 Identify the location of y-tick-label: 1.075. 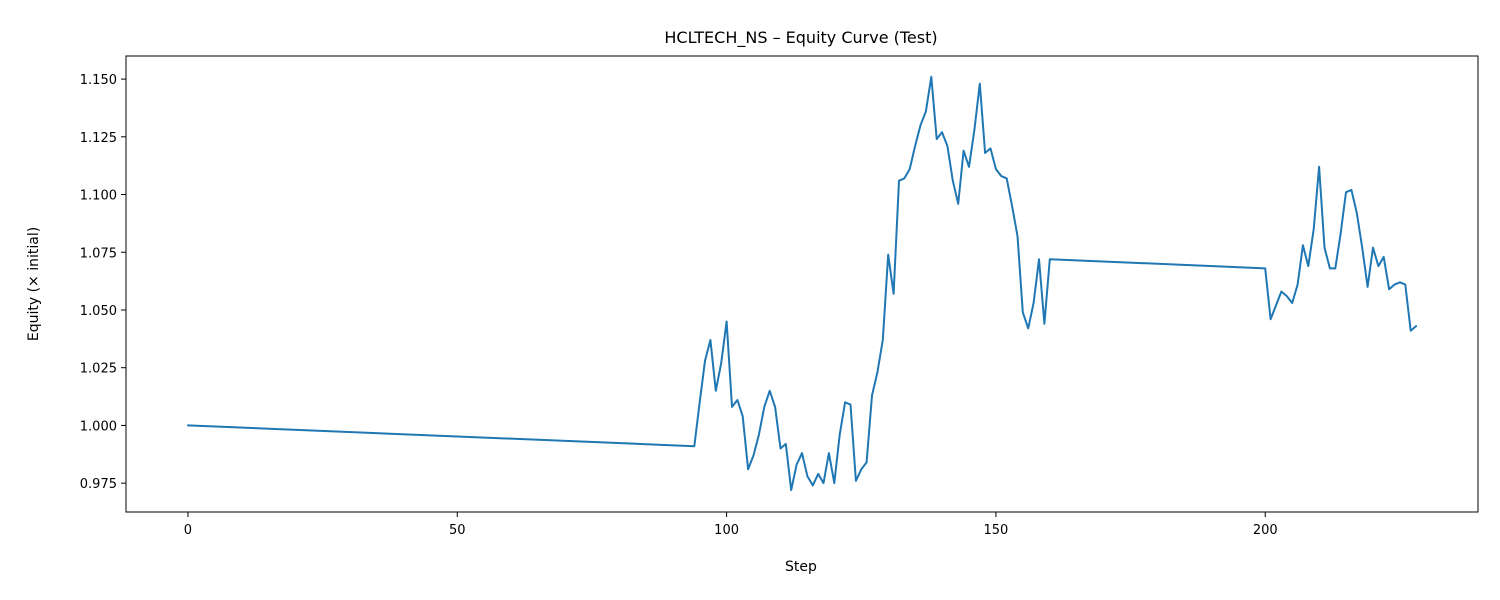
(98, 253).